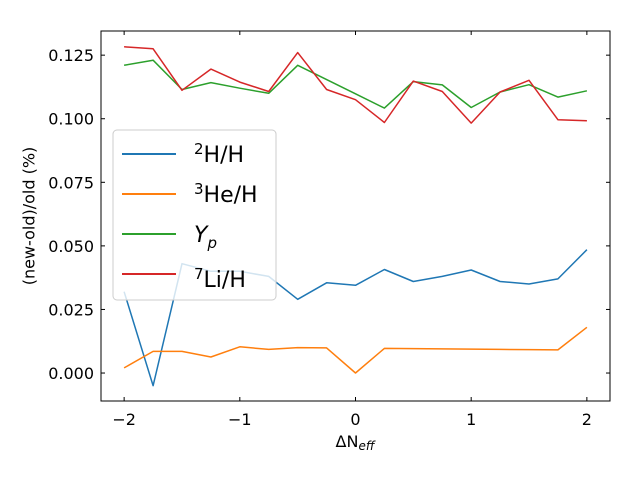 This screenshot has height=480, width=640. Describe the element at coordinates (71, 182) in the screenshot. I see `y-tick-label: 0.075` at that location.